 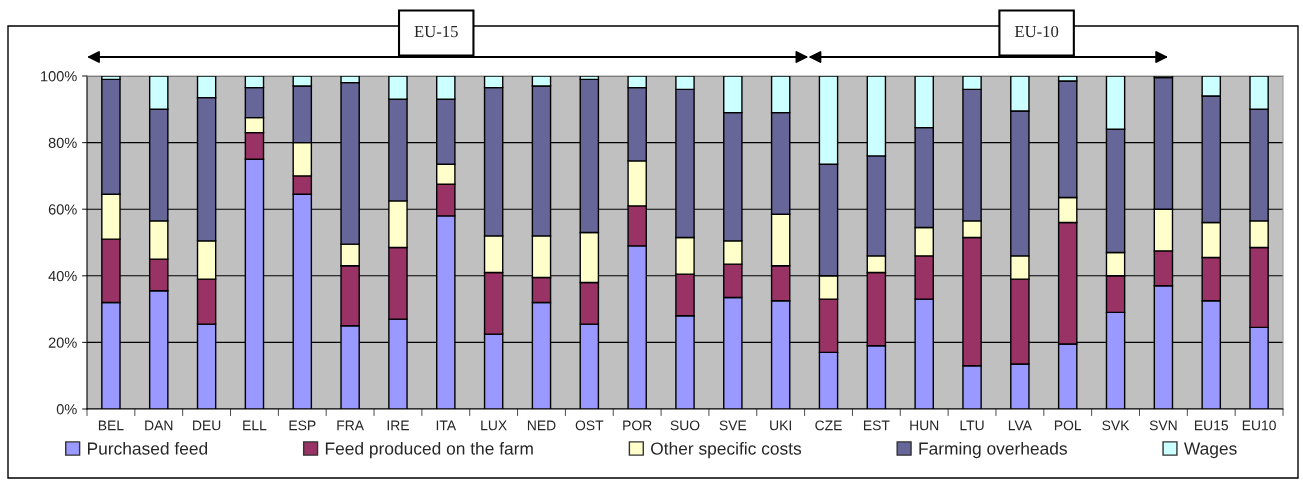 What do you see at coordinates (726, 450) in the screenshot?
I see `legend-label: Other specific costs` at bounding box center [726, 450].